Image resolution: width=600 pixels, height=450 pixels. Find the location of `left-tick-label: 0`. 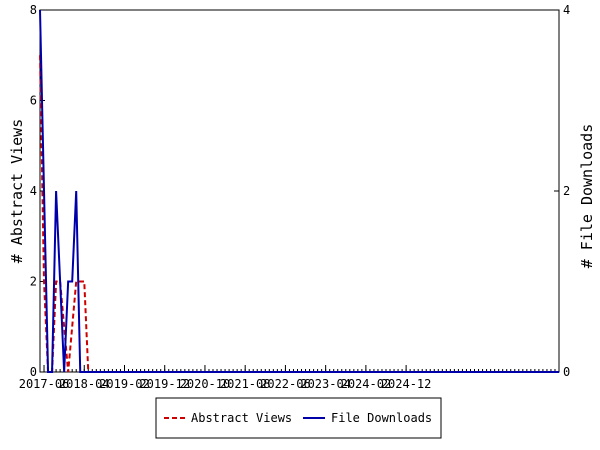

left-tick-label: 0 is located at coordinates (33, 372).